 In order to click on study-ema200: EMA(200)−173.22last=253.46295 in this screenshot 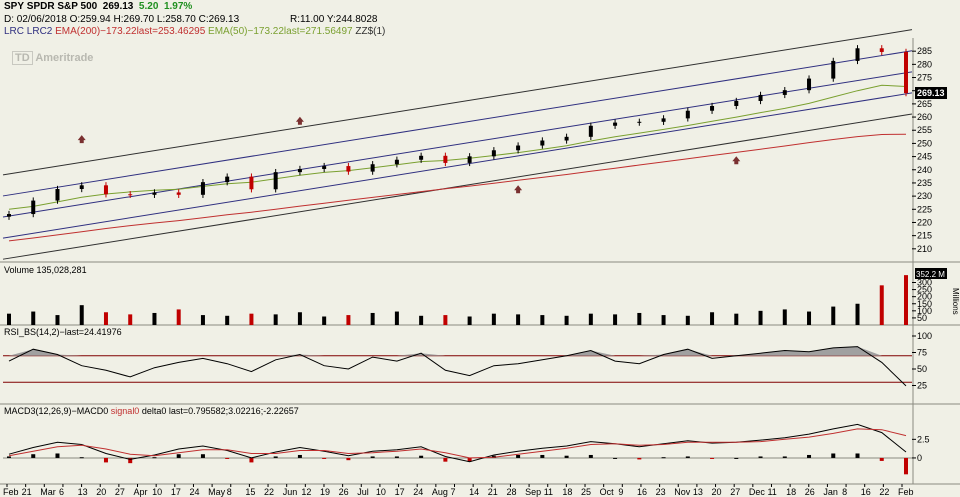, I will do `click(130, 31)`.